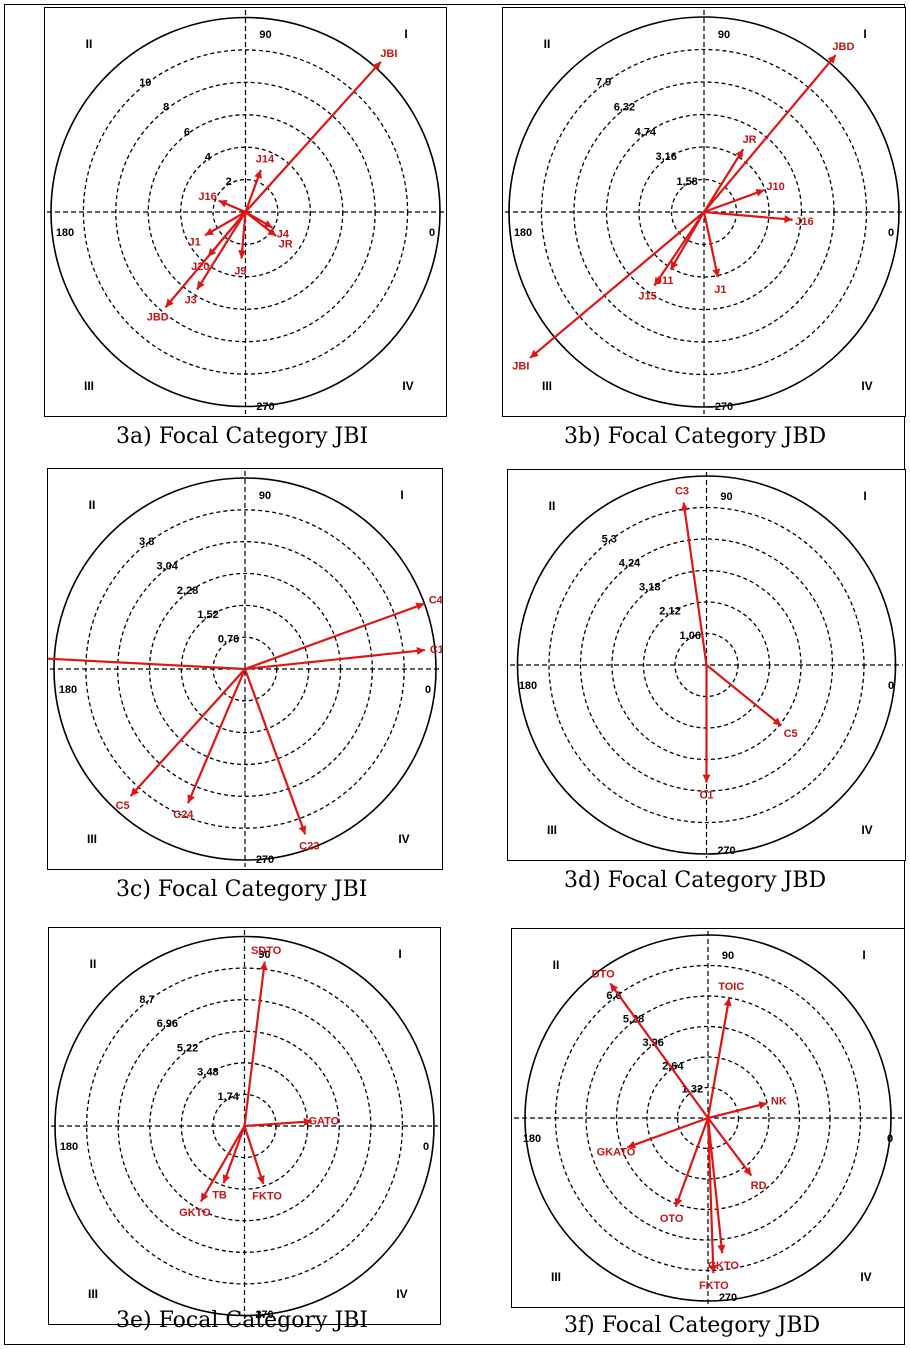 This screenshot has width=910, height=1349. Describe the element at coordinates (695, 436) in the screenshot. I see `caption-3b: 3b) Focal Category JBD` at that location.